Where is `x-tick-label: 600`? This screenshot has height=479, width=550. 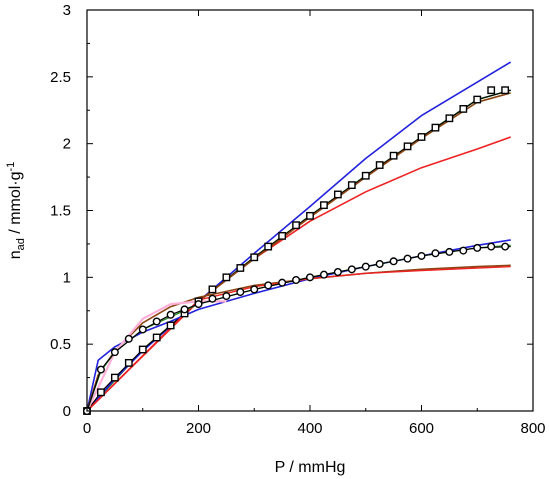 x-tick-label: 600 is located at coordinates (421, 428).